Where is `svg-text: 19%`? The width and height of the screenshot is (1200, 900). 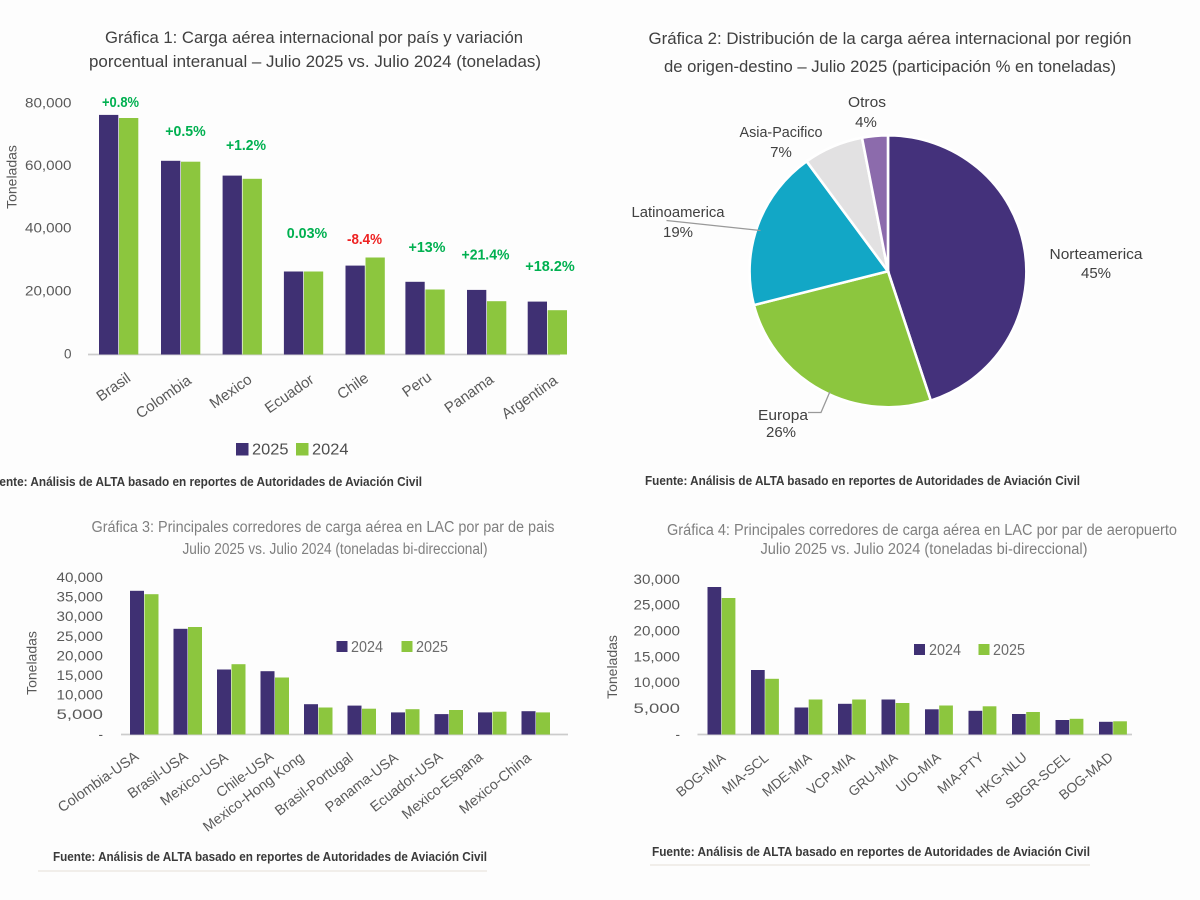
svg-text: 19% is located at coordinates (678, 232).